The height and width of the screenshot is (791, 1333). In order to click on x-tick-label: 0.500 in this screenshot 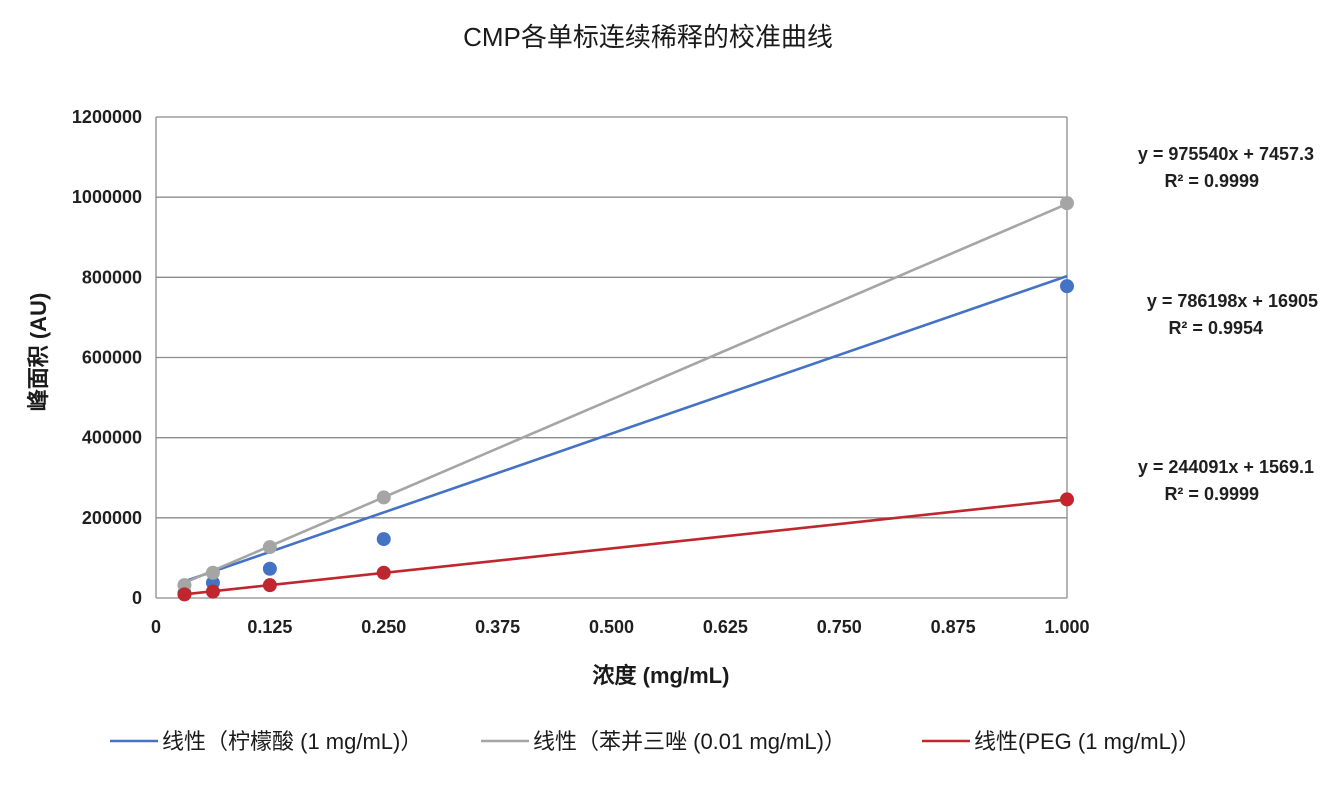, I will do `click(611, 627)`.